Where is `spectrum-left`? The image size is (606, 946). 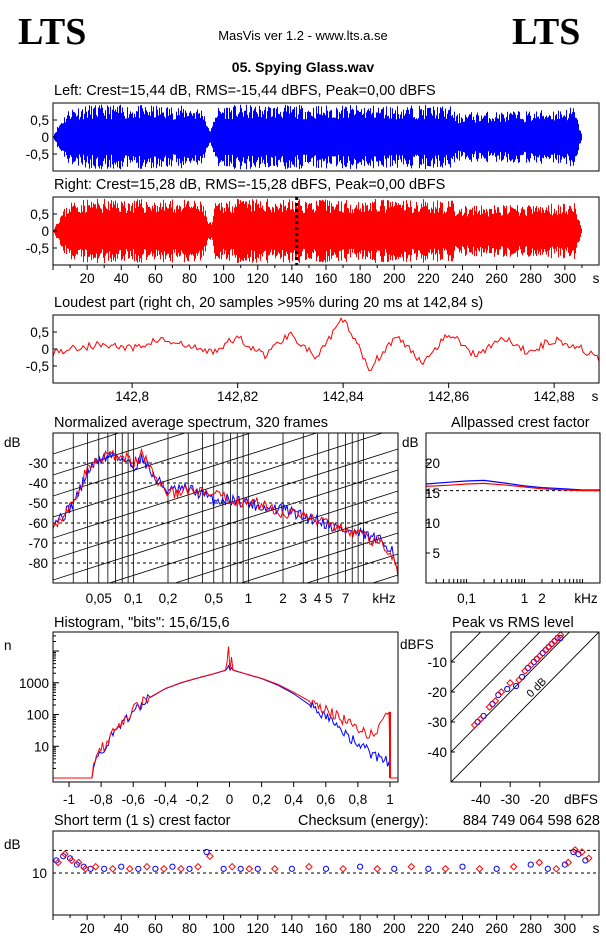
spectrum-left is located at coordinates (225, 510).